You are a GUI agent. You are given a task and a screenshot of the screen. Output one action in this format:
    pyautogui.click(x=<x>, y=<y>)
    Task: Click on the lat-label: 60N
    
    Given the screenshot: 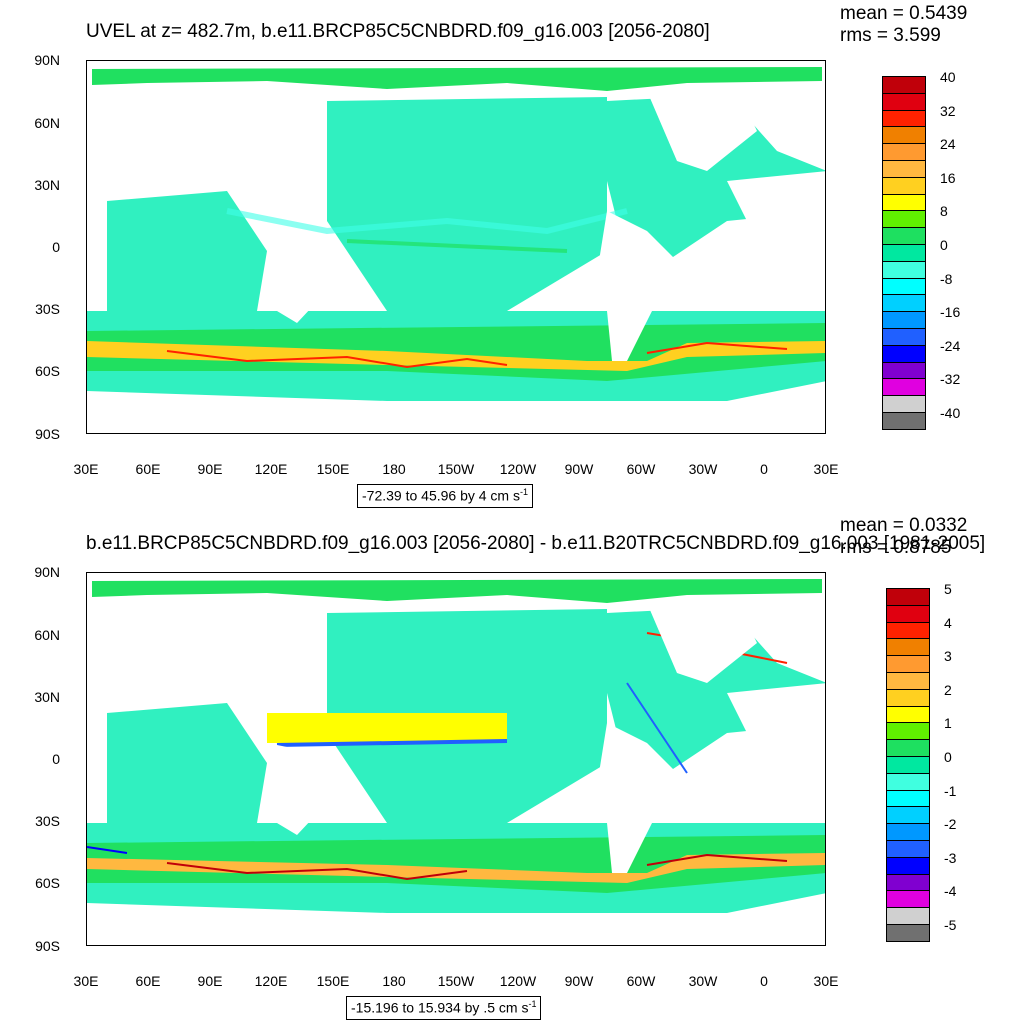 What is the action you would take?
    pyautogui.click(x=47, y=635)
    